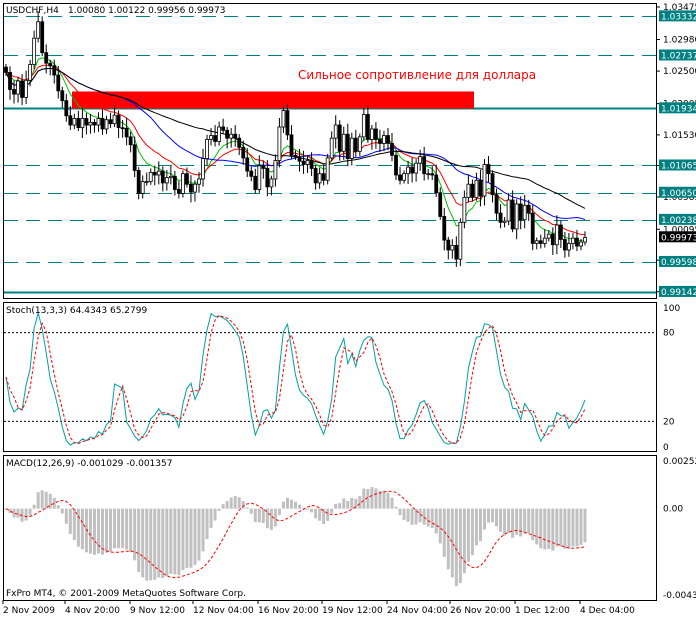 This screenshot has height=618, width=696. Describe the element at coordinates (666, 448) in the screenshot. I see `stoch-tick-label: 0` at that location.